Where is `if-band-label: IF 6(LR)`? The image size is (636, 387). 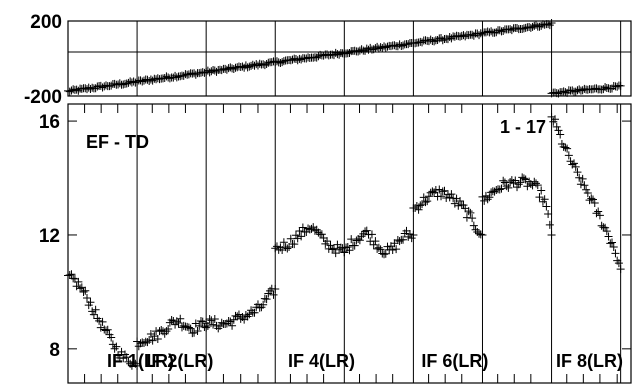 if-band-label: IF 6(LR) is located at coordinates (454, 361).